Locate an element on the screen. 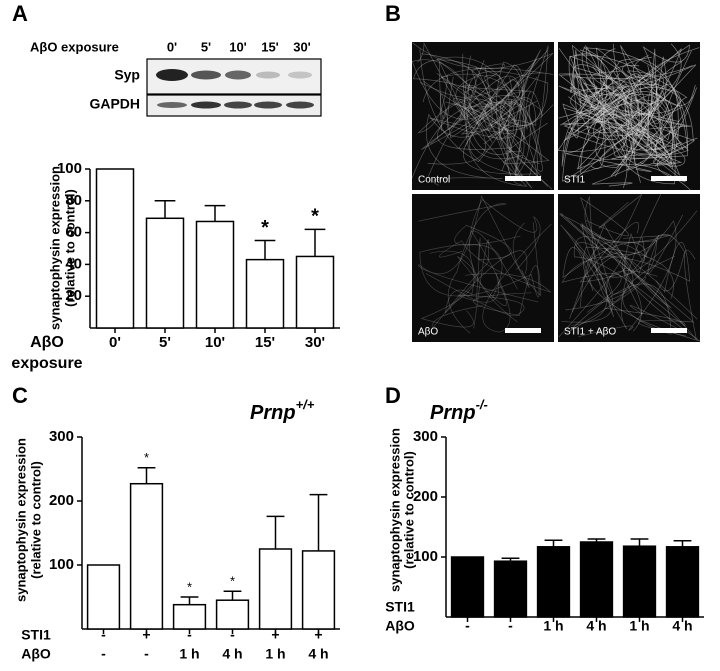 This screenshot has width=720, height=671. y-axis-label: (relative to control) is located at coordinates (35, 520).